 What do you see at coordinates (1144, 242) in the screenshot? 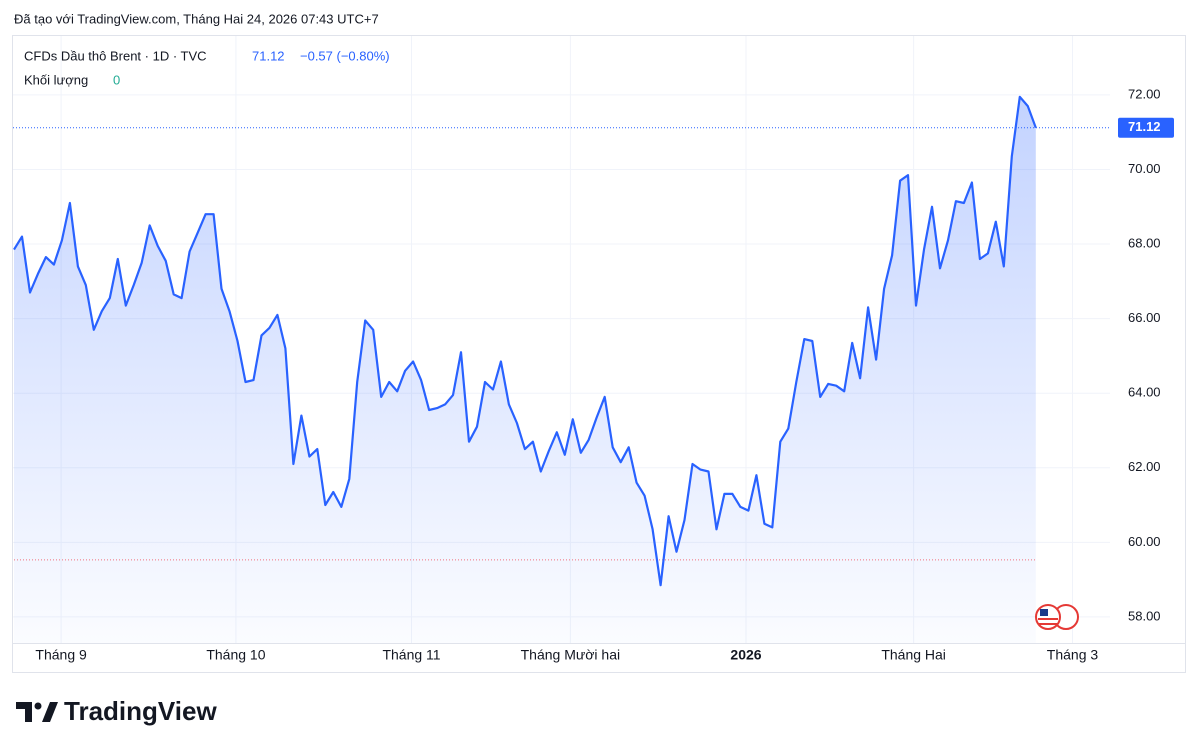
I see `y-tick-label: 68.00` at bounding box center [1144, 242].